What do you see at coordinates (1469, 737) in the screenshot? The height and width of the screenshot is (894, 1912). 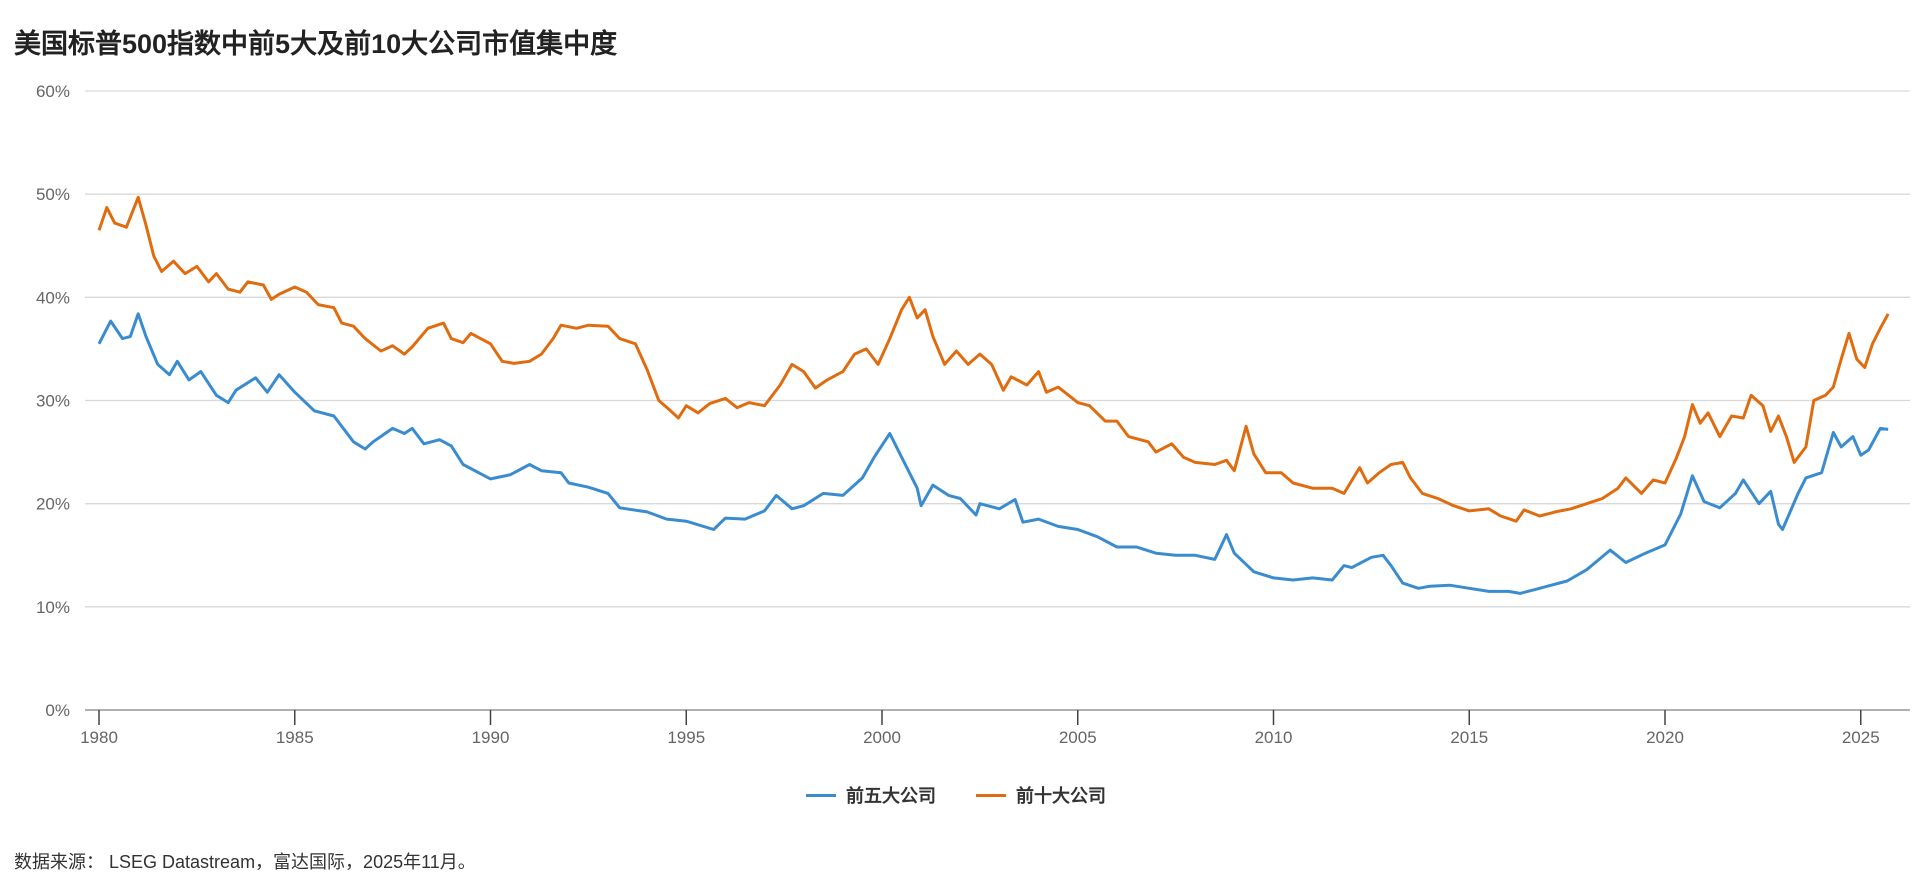 I see `x-tick-label: 2015` at bounding box center [1469, 737].